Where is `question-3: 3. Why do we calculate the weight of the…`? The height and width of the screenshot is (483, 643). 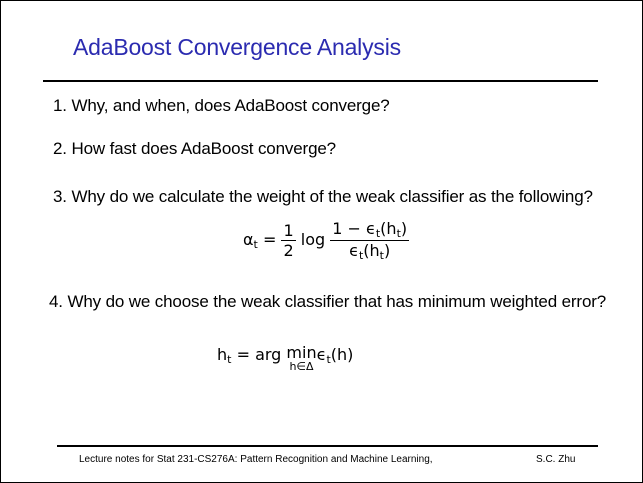
question-3: 3. Why do we calculate the weight of the… is located at coordinates (323, 196).